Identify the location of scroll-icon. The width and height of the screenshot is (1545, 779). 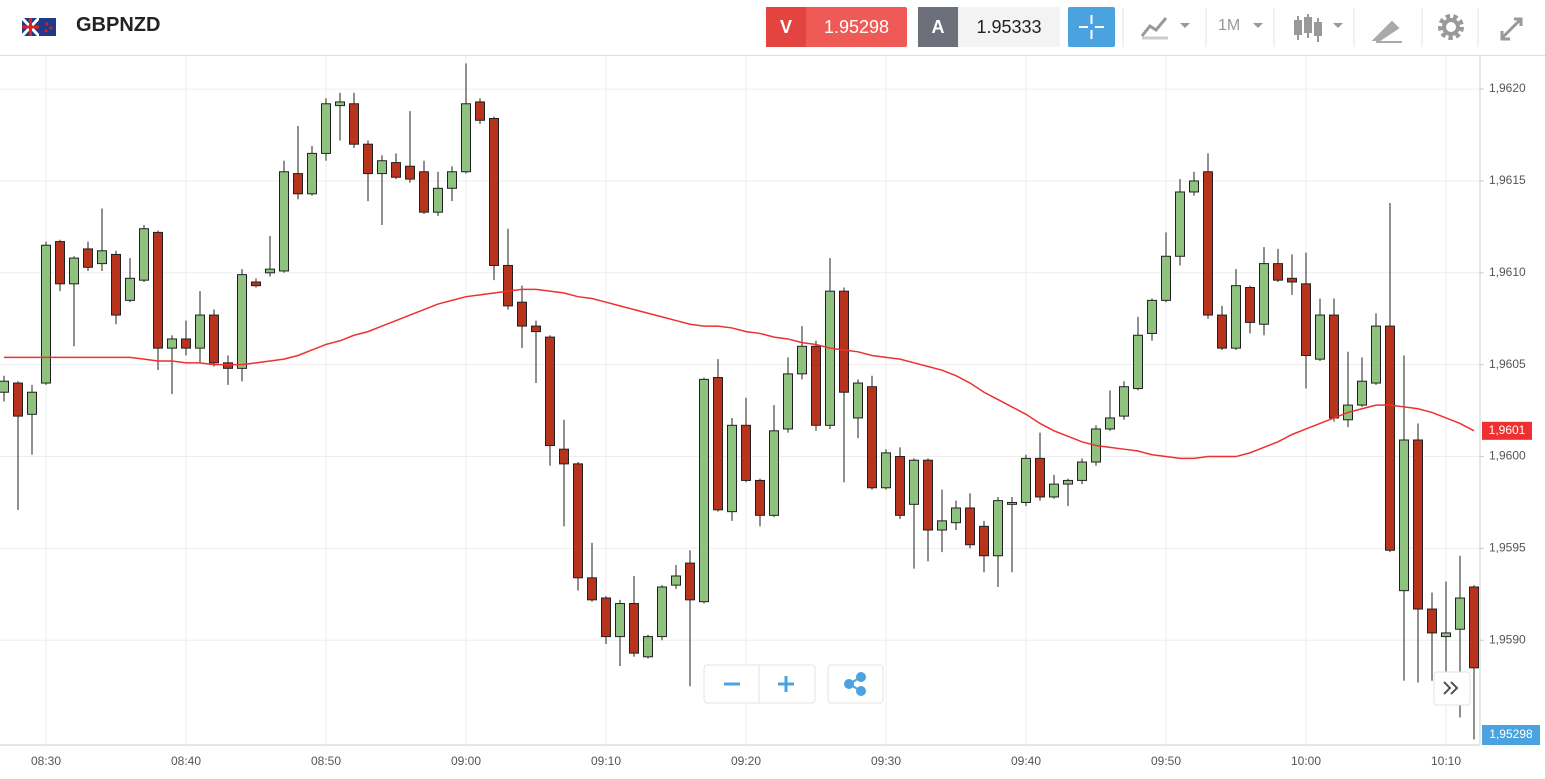
(1451, 688).